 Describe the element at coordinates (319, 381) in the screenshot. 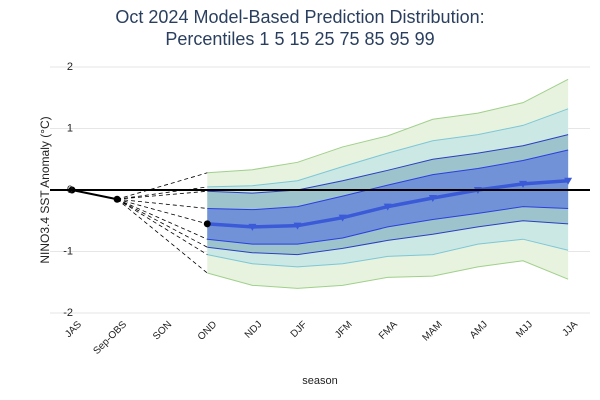

I see `x-axis-label: season` at that location.